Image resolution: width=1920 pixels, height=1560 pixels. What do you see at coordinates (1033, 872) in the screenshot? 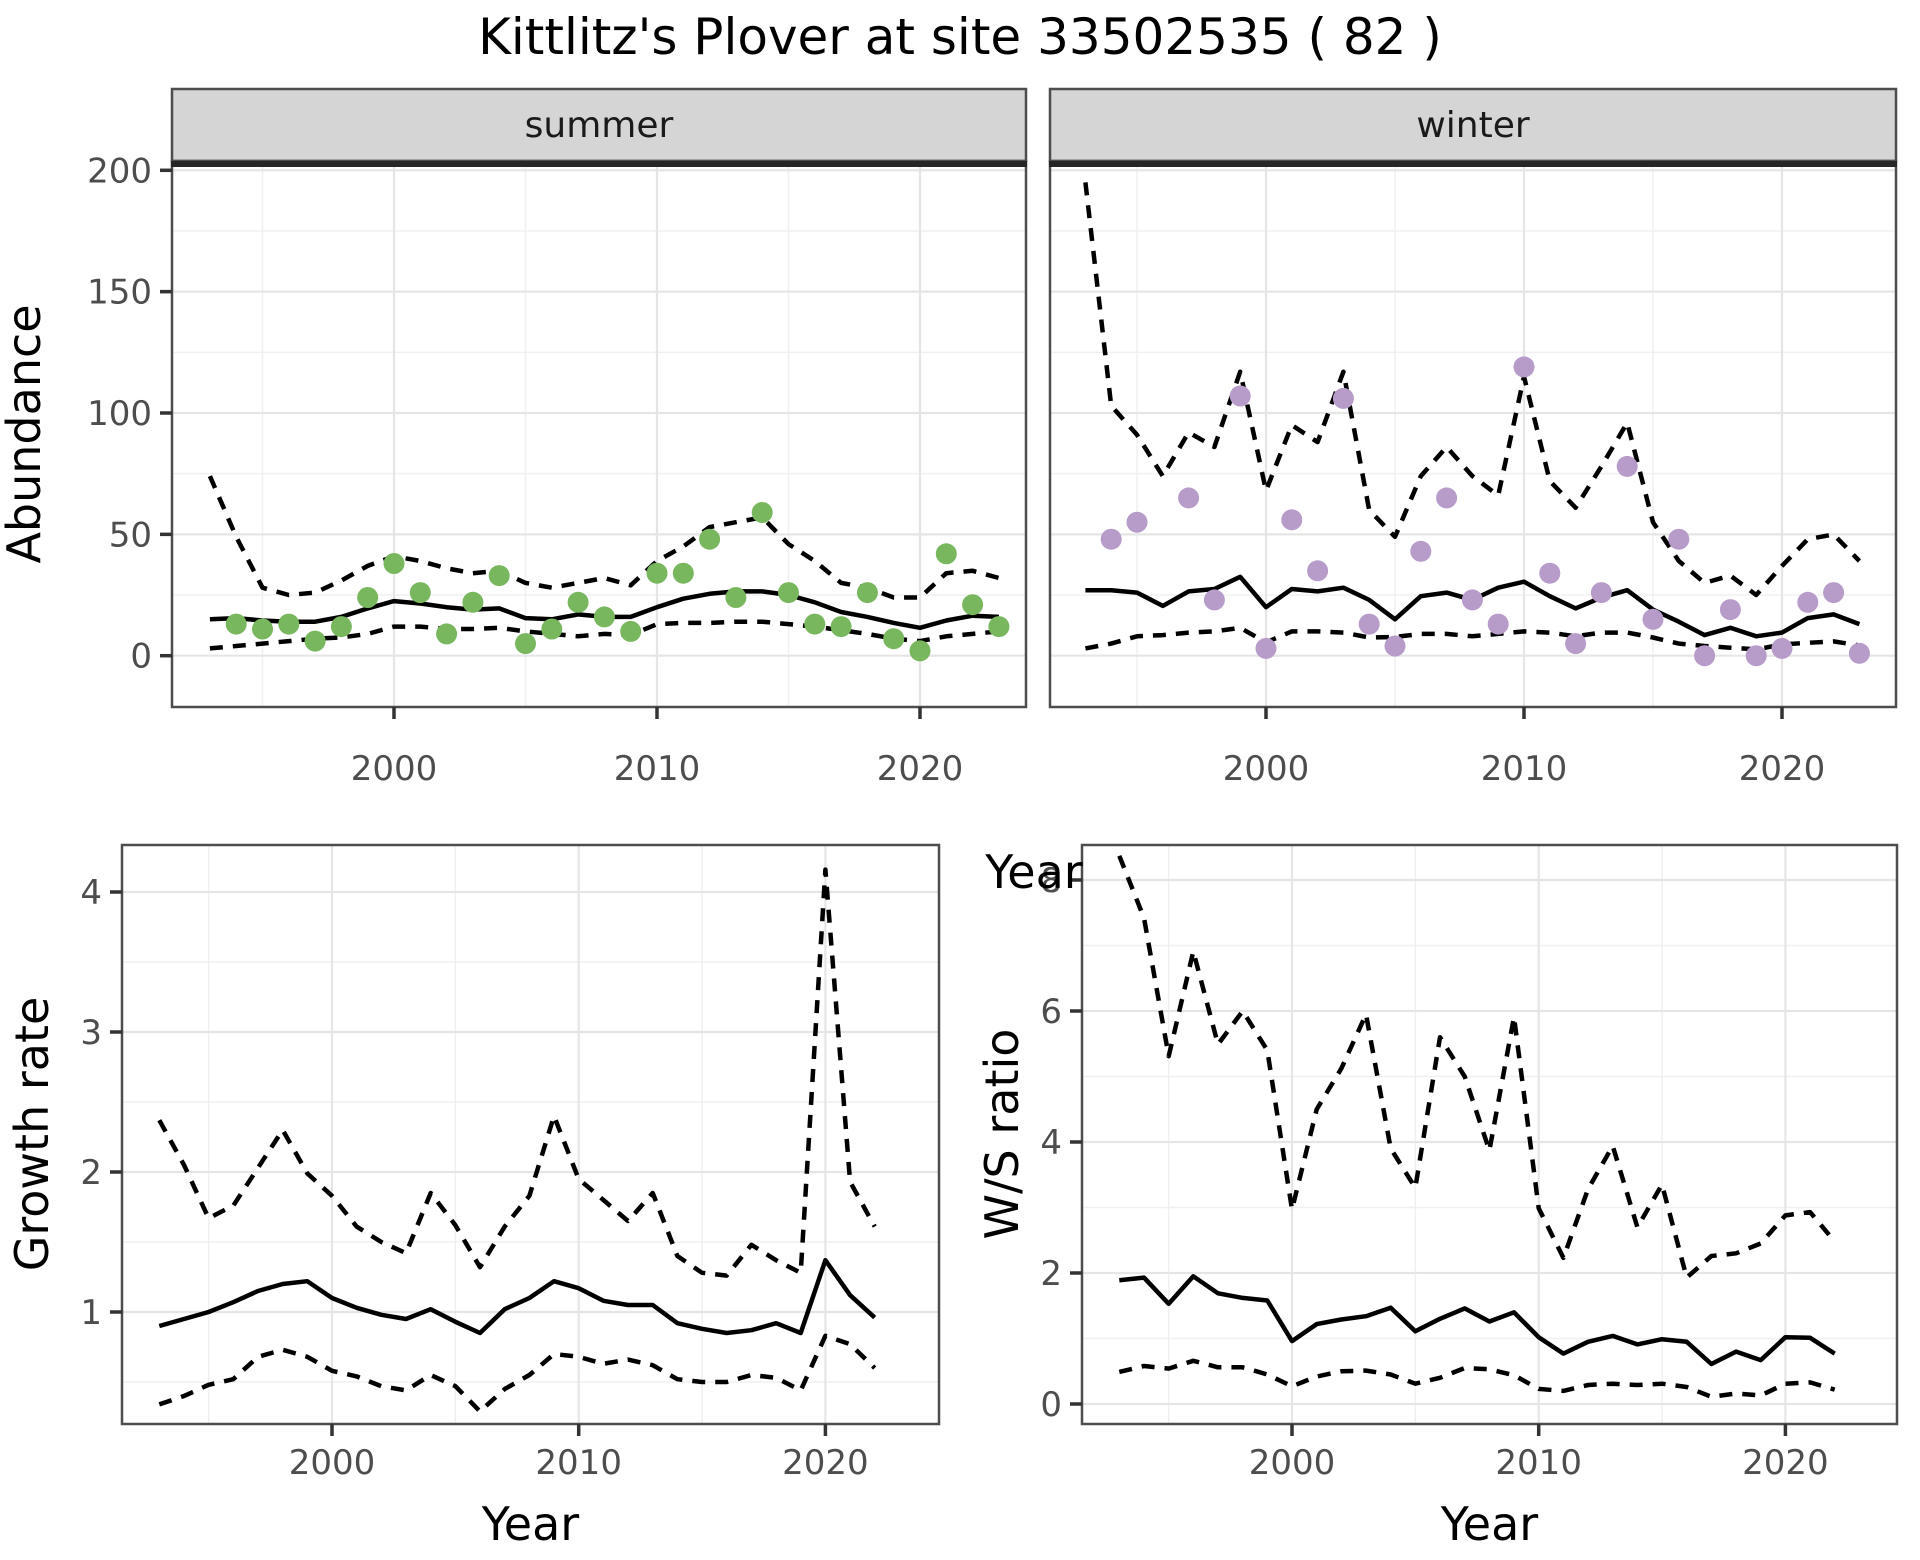
I see `axis-title-year-top: Year` at bounding box center [1033, 872].